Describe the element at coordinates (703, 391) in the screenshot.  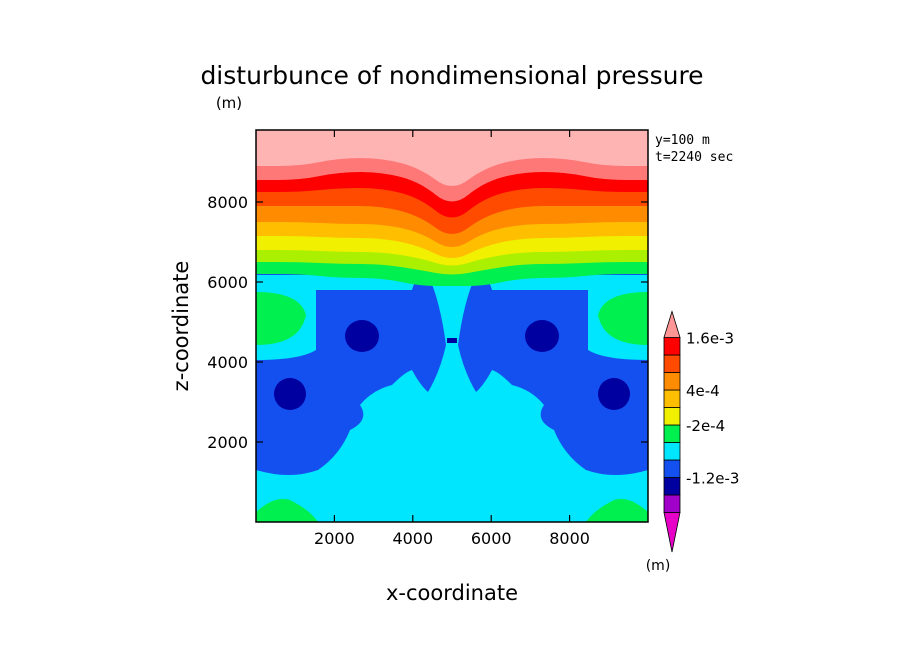
I see `colorbar-label-1: 4e-4` at that location.